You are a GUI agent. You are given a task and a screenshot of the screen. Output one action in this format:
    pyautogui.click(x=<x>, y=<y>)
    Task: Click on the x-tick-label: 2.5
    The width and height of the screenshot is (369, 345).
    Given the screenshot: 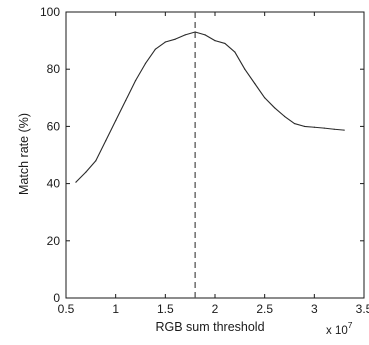 What is the action you would take?
    pyautogui.click(x=264, y=309)
    